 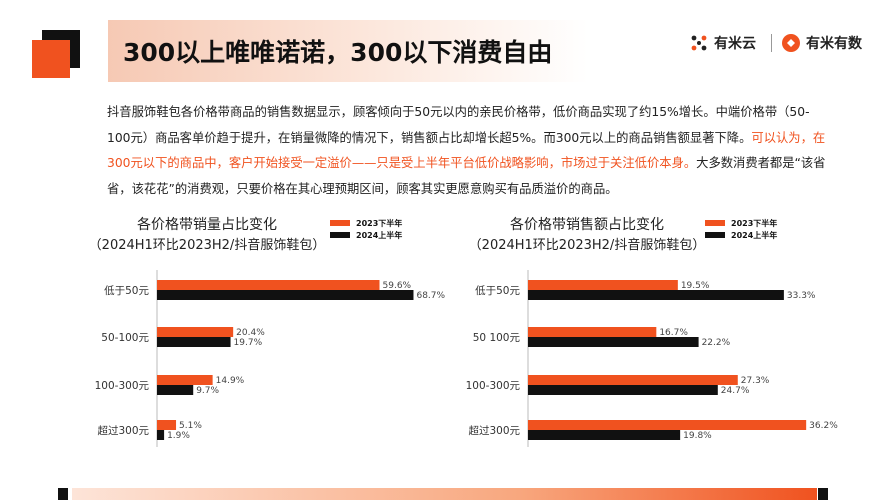 What do you see at coordinates (716, 343) in the screenshot?
I see `data-label: 22.2%` at bounding box center [716, 343].